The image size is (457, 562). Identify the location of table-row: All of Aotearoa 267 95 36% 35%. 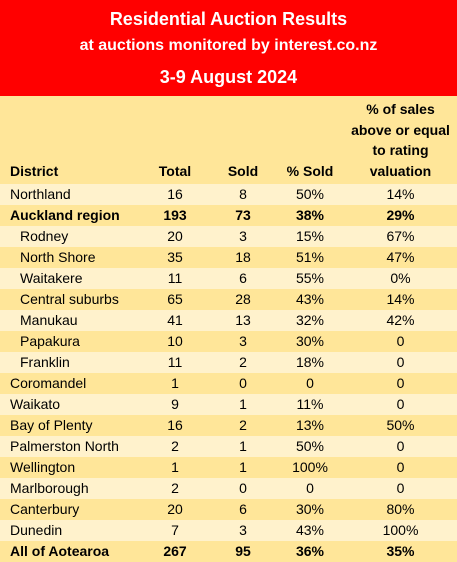
(228, 551).